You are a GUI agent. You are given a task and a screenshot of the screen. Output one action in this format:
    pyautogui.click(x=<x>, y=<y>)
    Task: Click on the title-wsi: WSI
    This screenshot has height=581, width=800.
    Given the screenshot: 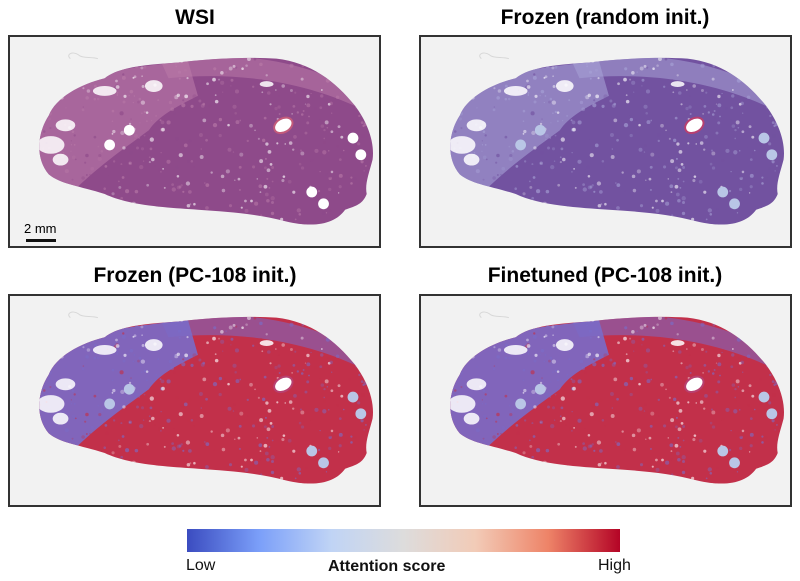 What is the action you would take?
    pyautogui.click(x=195, y=17)
    